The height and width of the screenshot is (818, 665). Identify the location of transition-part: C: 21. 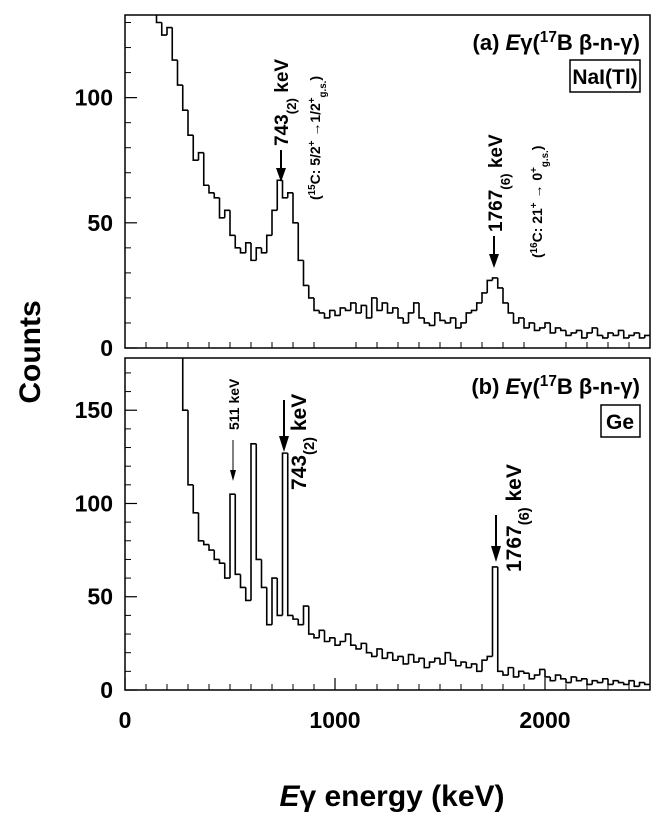
(537, 225).